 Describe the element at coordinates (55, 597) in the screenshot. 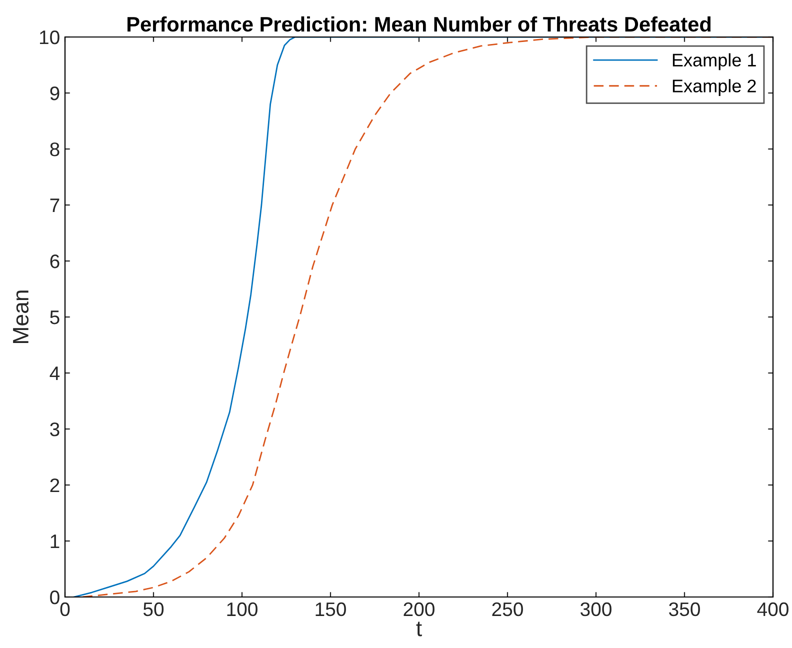

I see `y-tick-label: 0` at that location.